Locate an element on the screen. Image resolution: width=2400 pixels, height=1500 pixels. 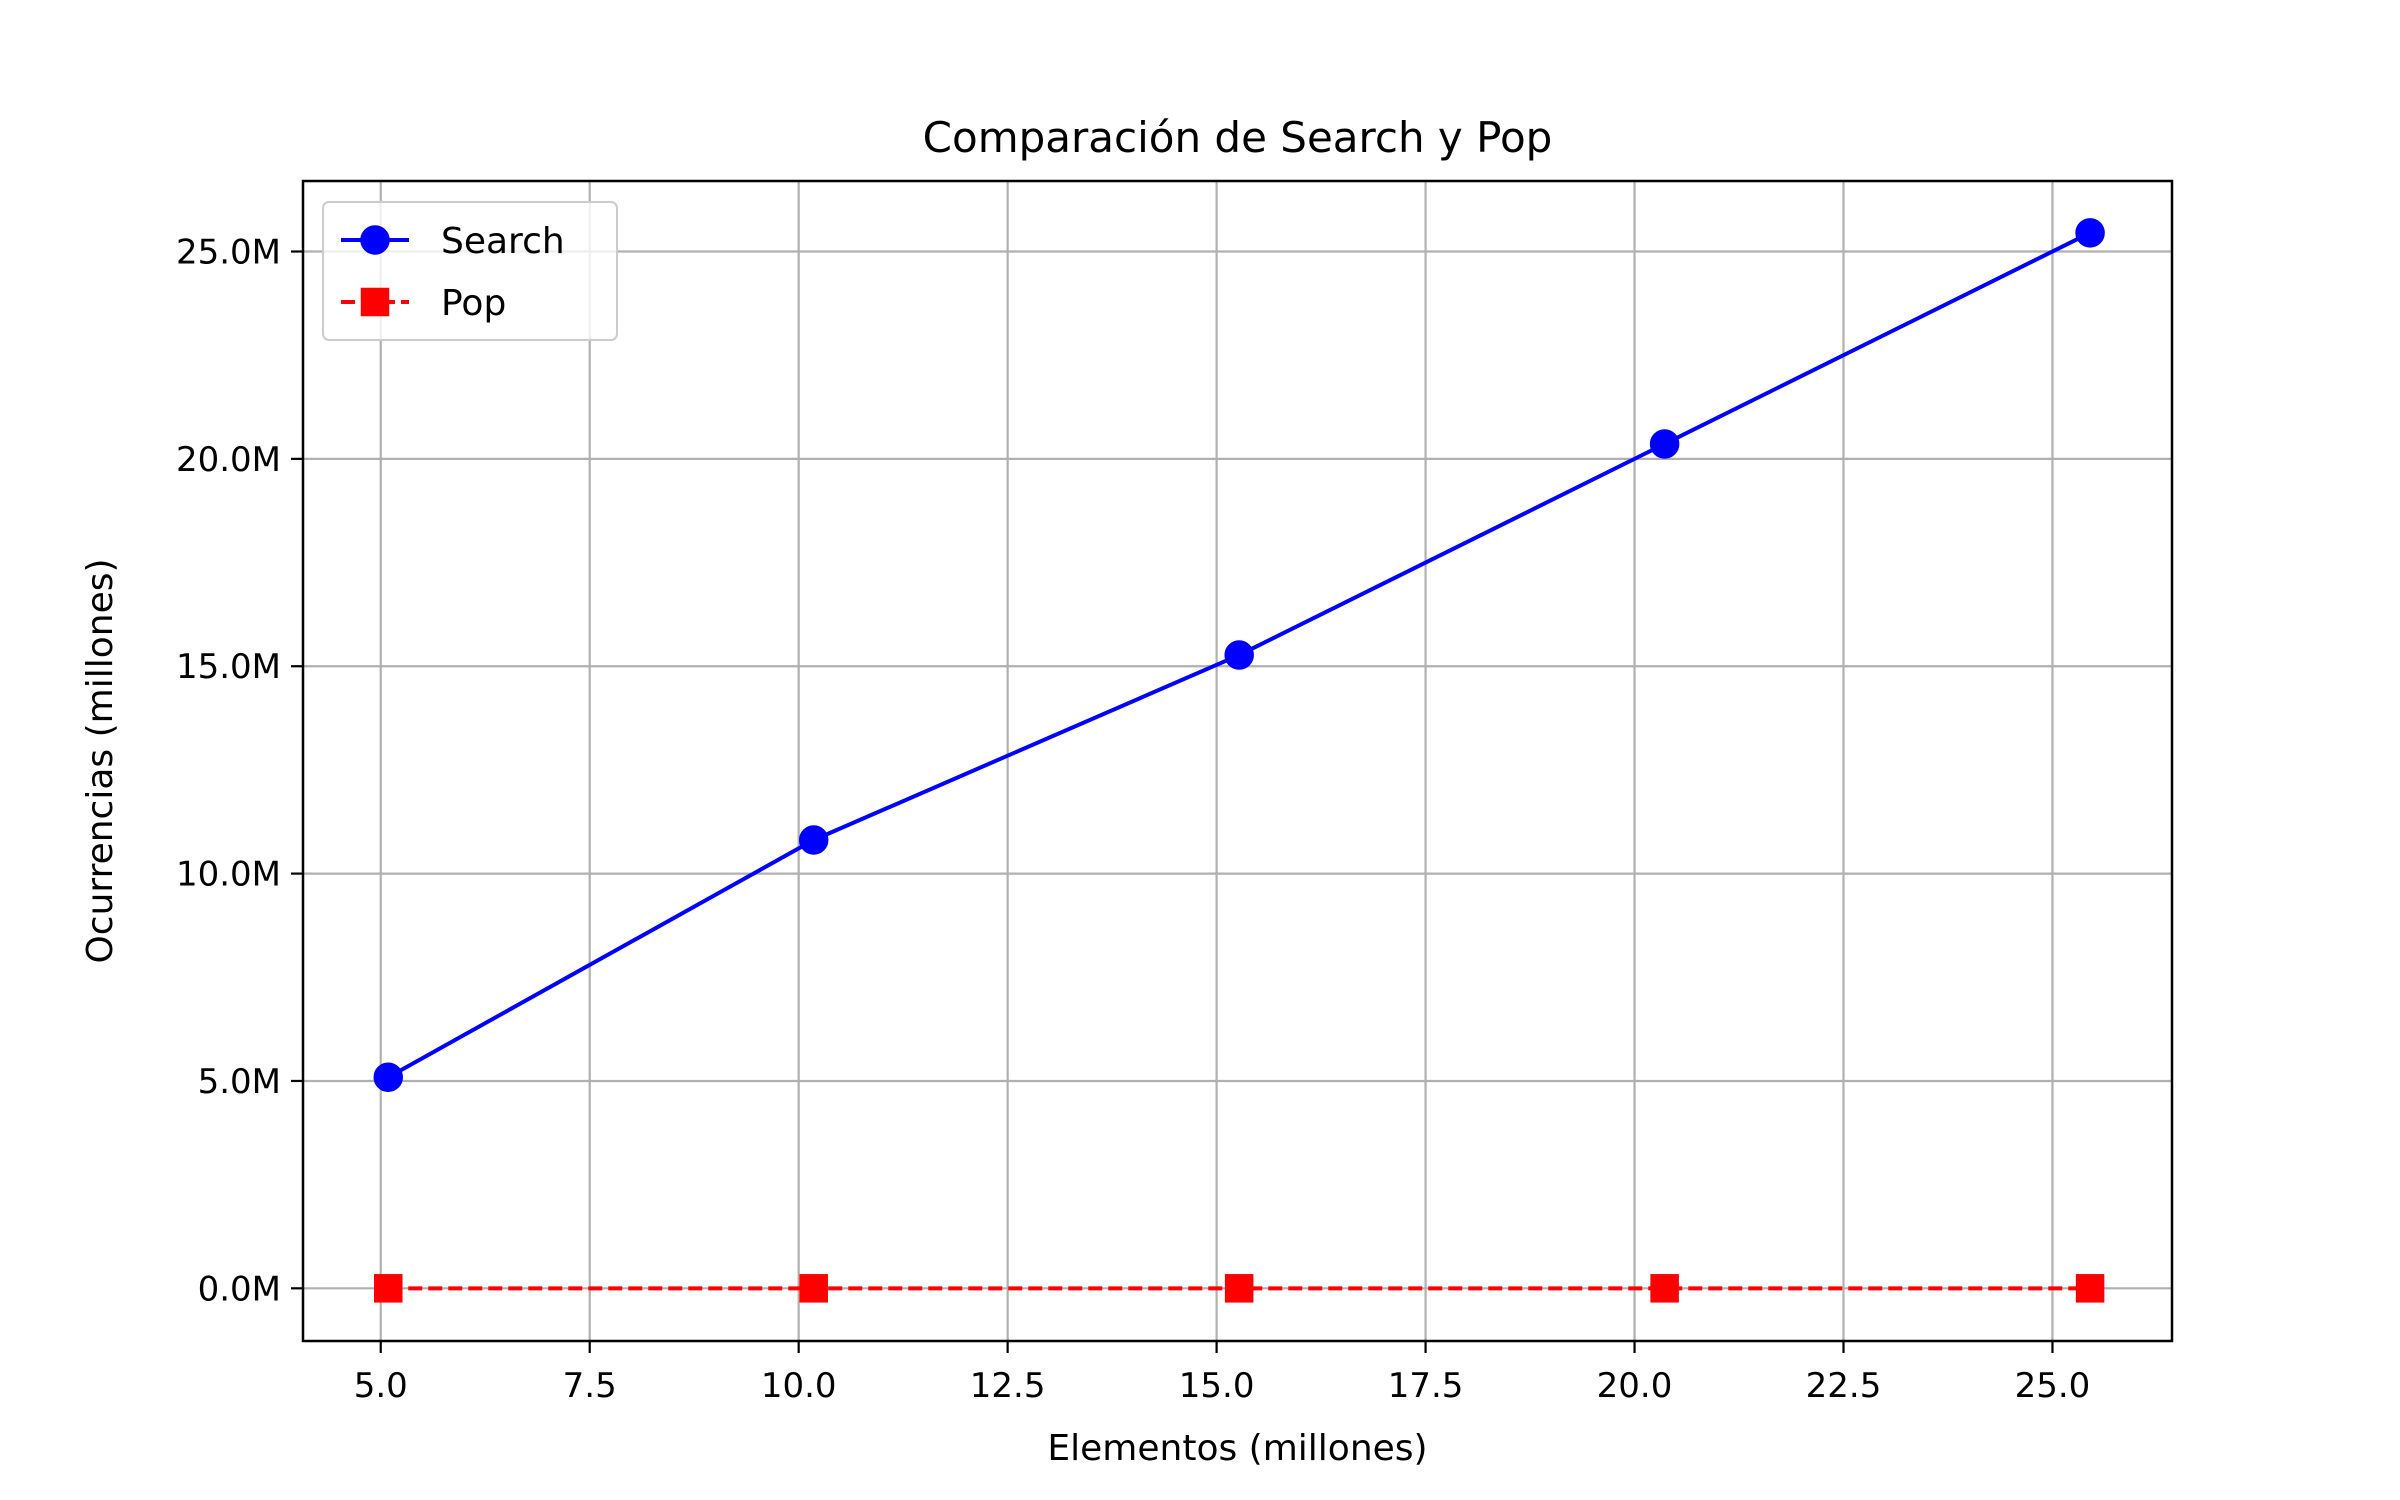
x-tick-label: 20.0 is located at coordinates (1635, 1386).